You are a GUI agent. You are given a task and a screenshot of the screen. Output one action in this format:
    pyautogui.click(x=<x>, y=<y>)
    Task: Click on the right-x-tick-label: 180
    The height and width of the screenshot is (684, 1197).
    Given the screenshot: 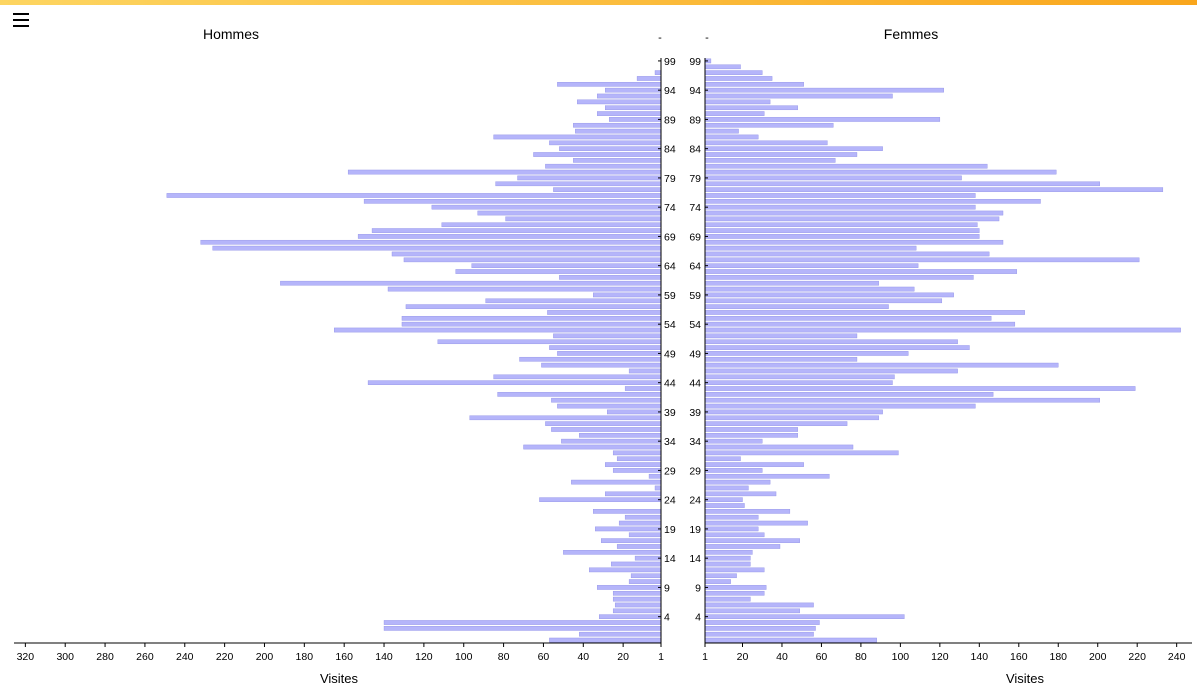 What is the action you would take?
    pyautogui.click(x=1058, y=657)
    